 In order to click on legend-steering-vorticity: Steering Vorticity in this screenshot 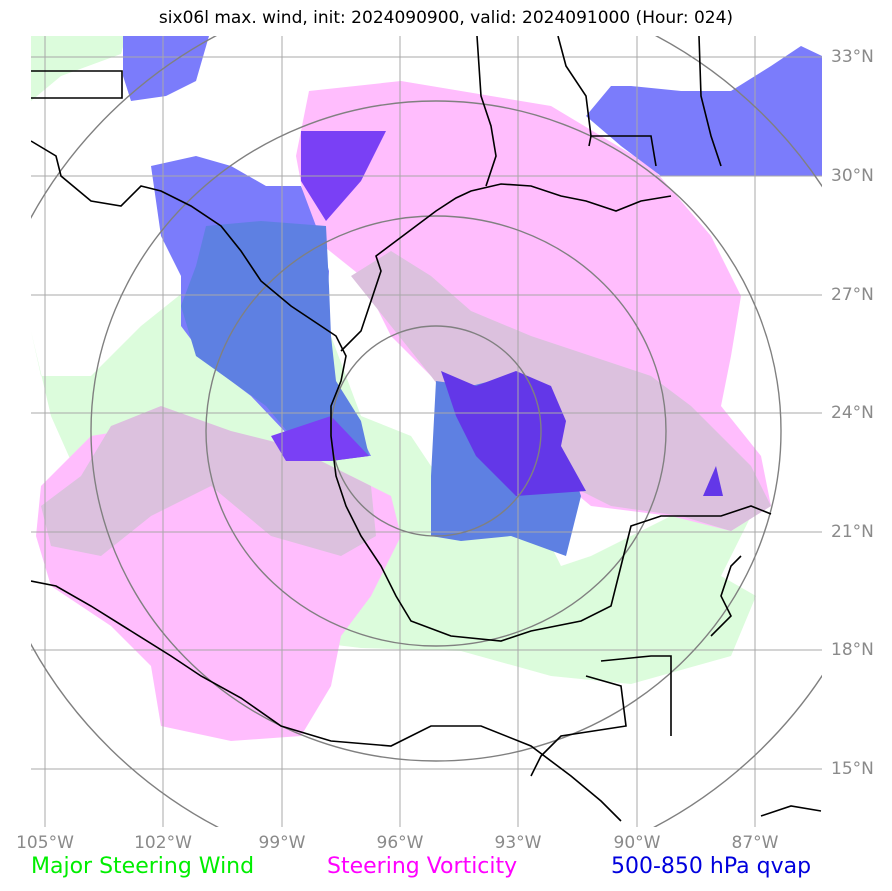, I will do `click(422, 866)`.